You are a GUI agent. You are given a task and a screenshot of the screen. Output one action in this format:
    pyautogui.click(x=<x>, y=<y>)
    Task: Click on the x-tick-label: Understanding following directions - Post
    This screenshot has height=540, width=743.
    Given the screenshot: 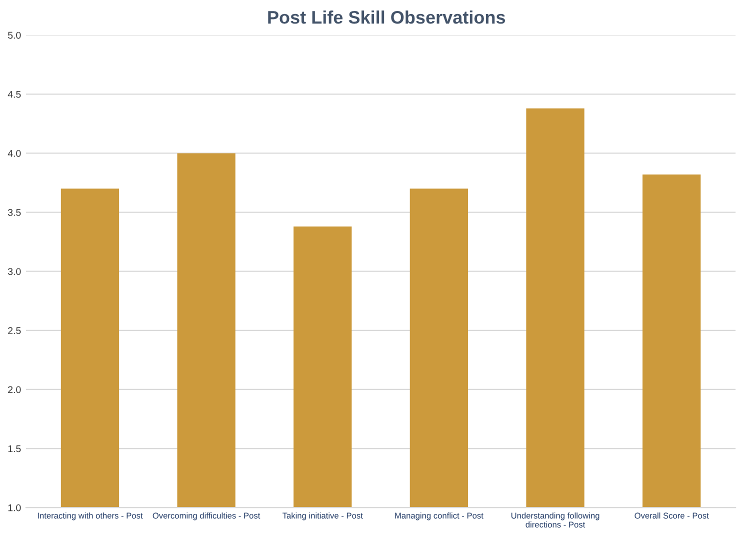 What is the action you would take?
    pyautogui.click(x=555, y=520)
    